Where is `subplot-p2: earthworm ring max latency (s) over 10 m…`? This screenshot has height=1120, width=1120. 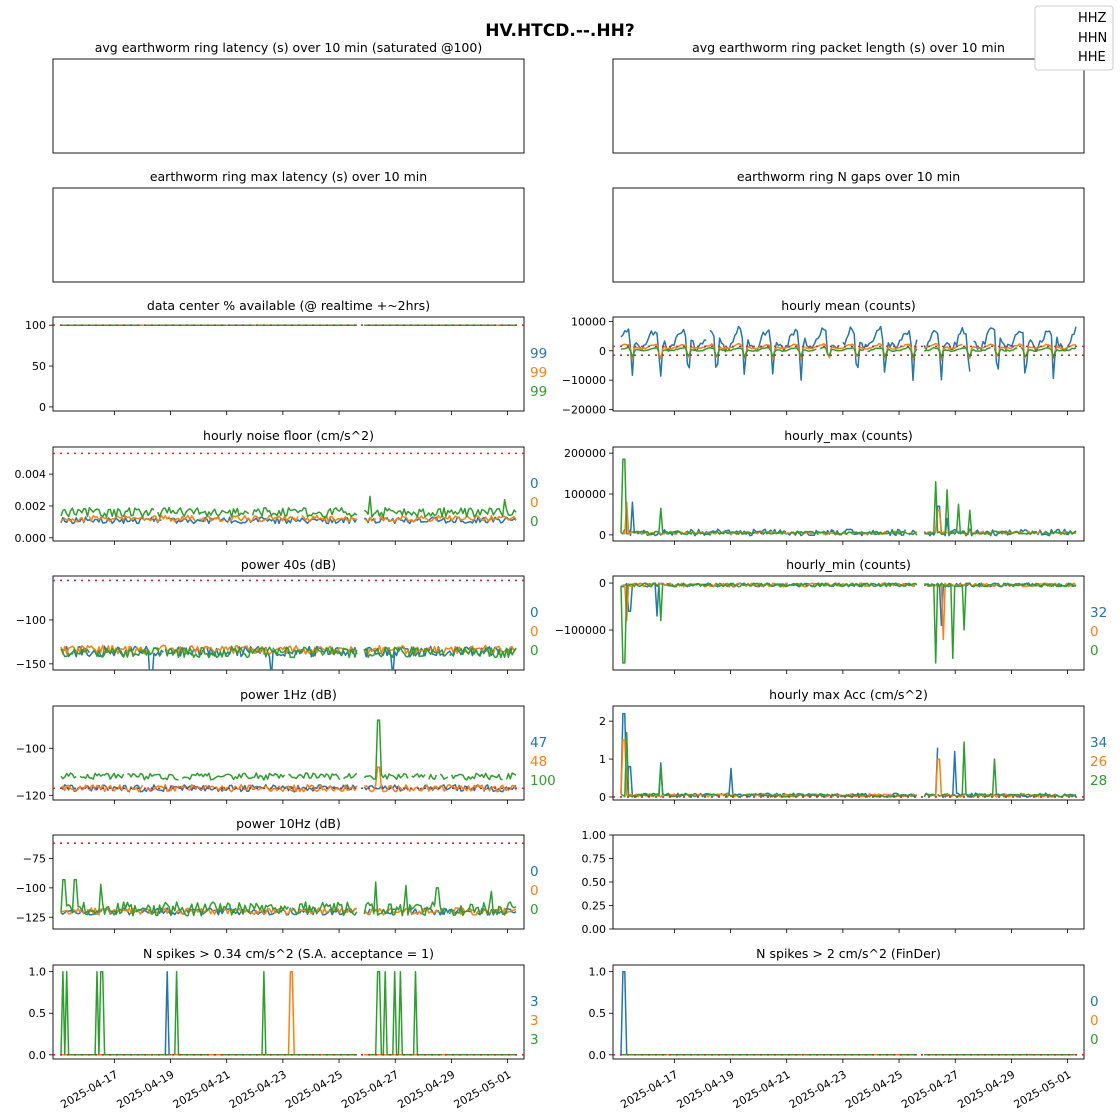 subplot-p2: earthworm ring max latency (s) over 10 m… is located at coordinates (288, 226).